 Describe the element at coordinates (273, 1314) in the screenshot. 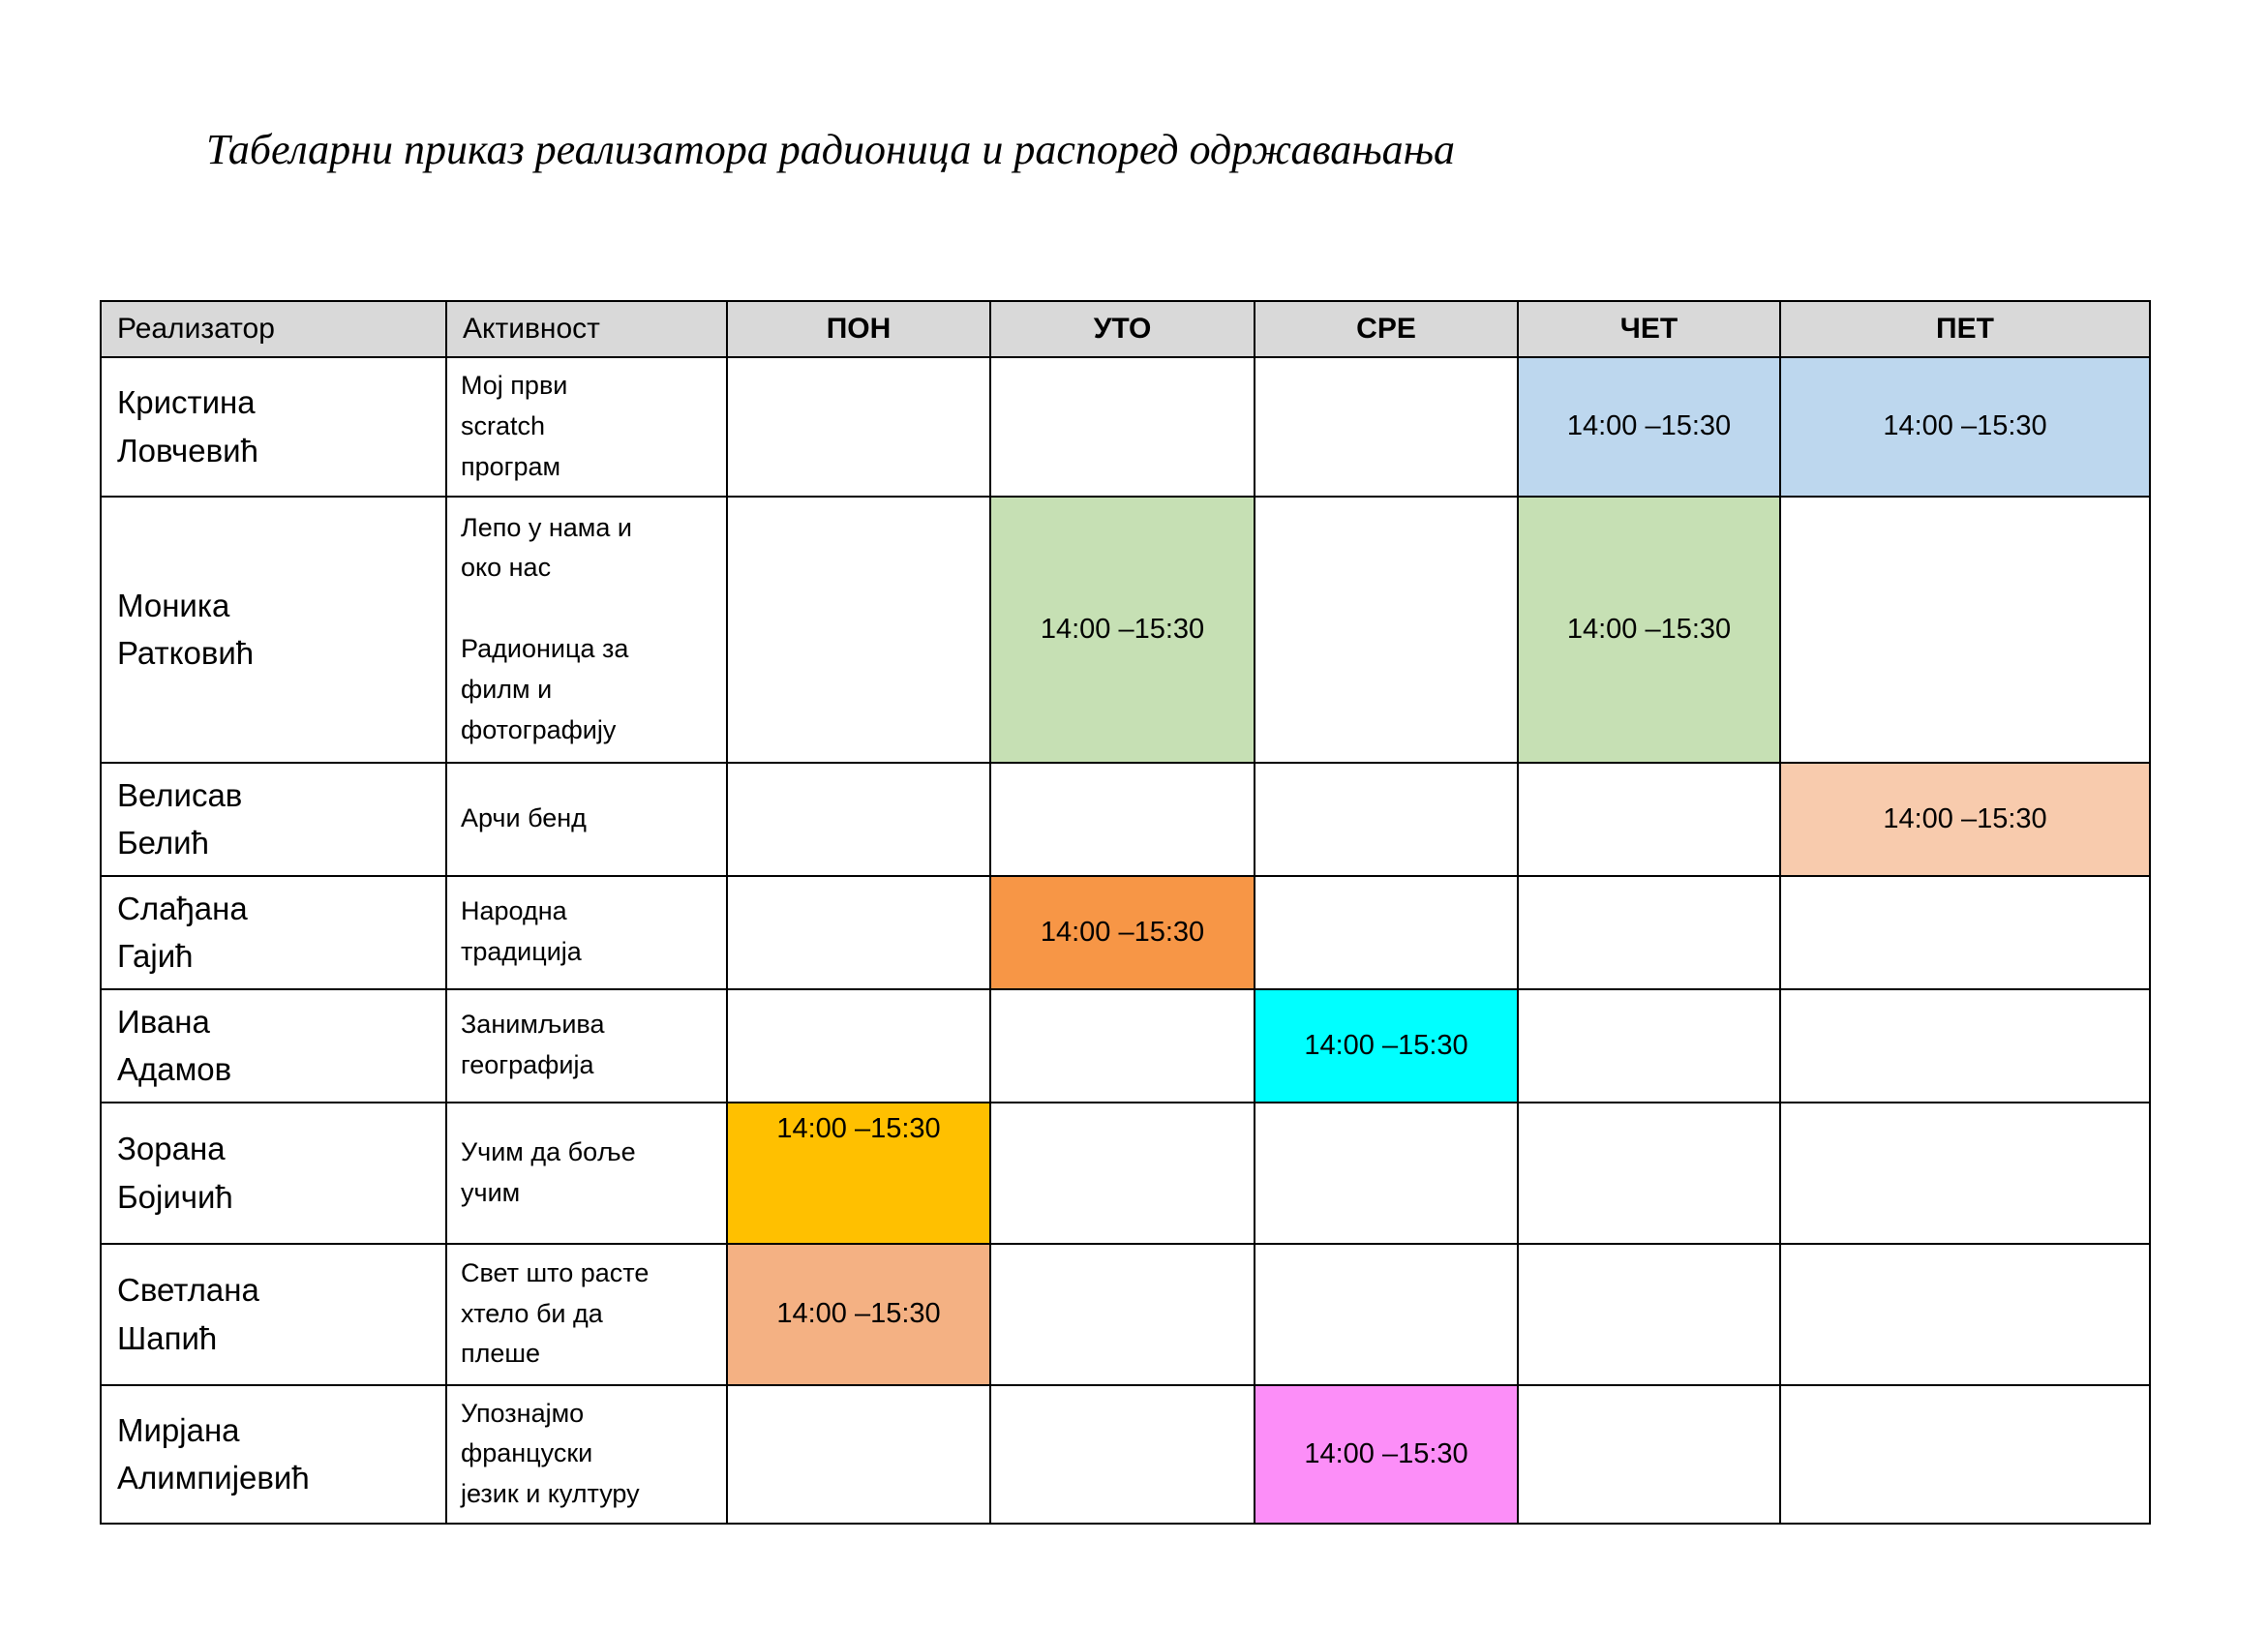

I see `realizer-cell: Светлана Шапић` at that location.